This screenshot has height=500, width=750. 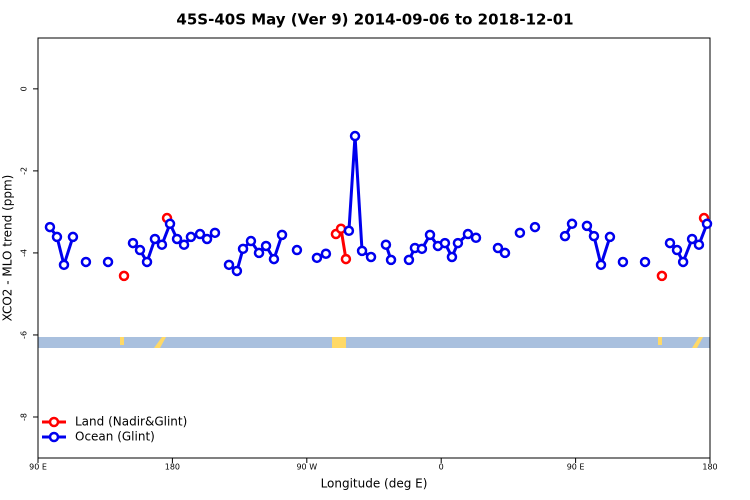 What do you see at coordinates (115, 437) in the screenshot?
I see `legend-label: Ocean (Glint)` at bounding box center [115, 437].